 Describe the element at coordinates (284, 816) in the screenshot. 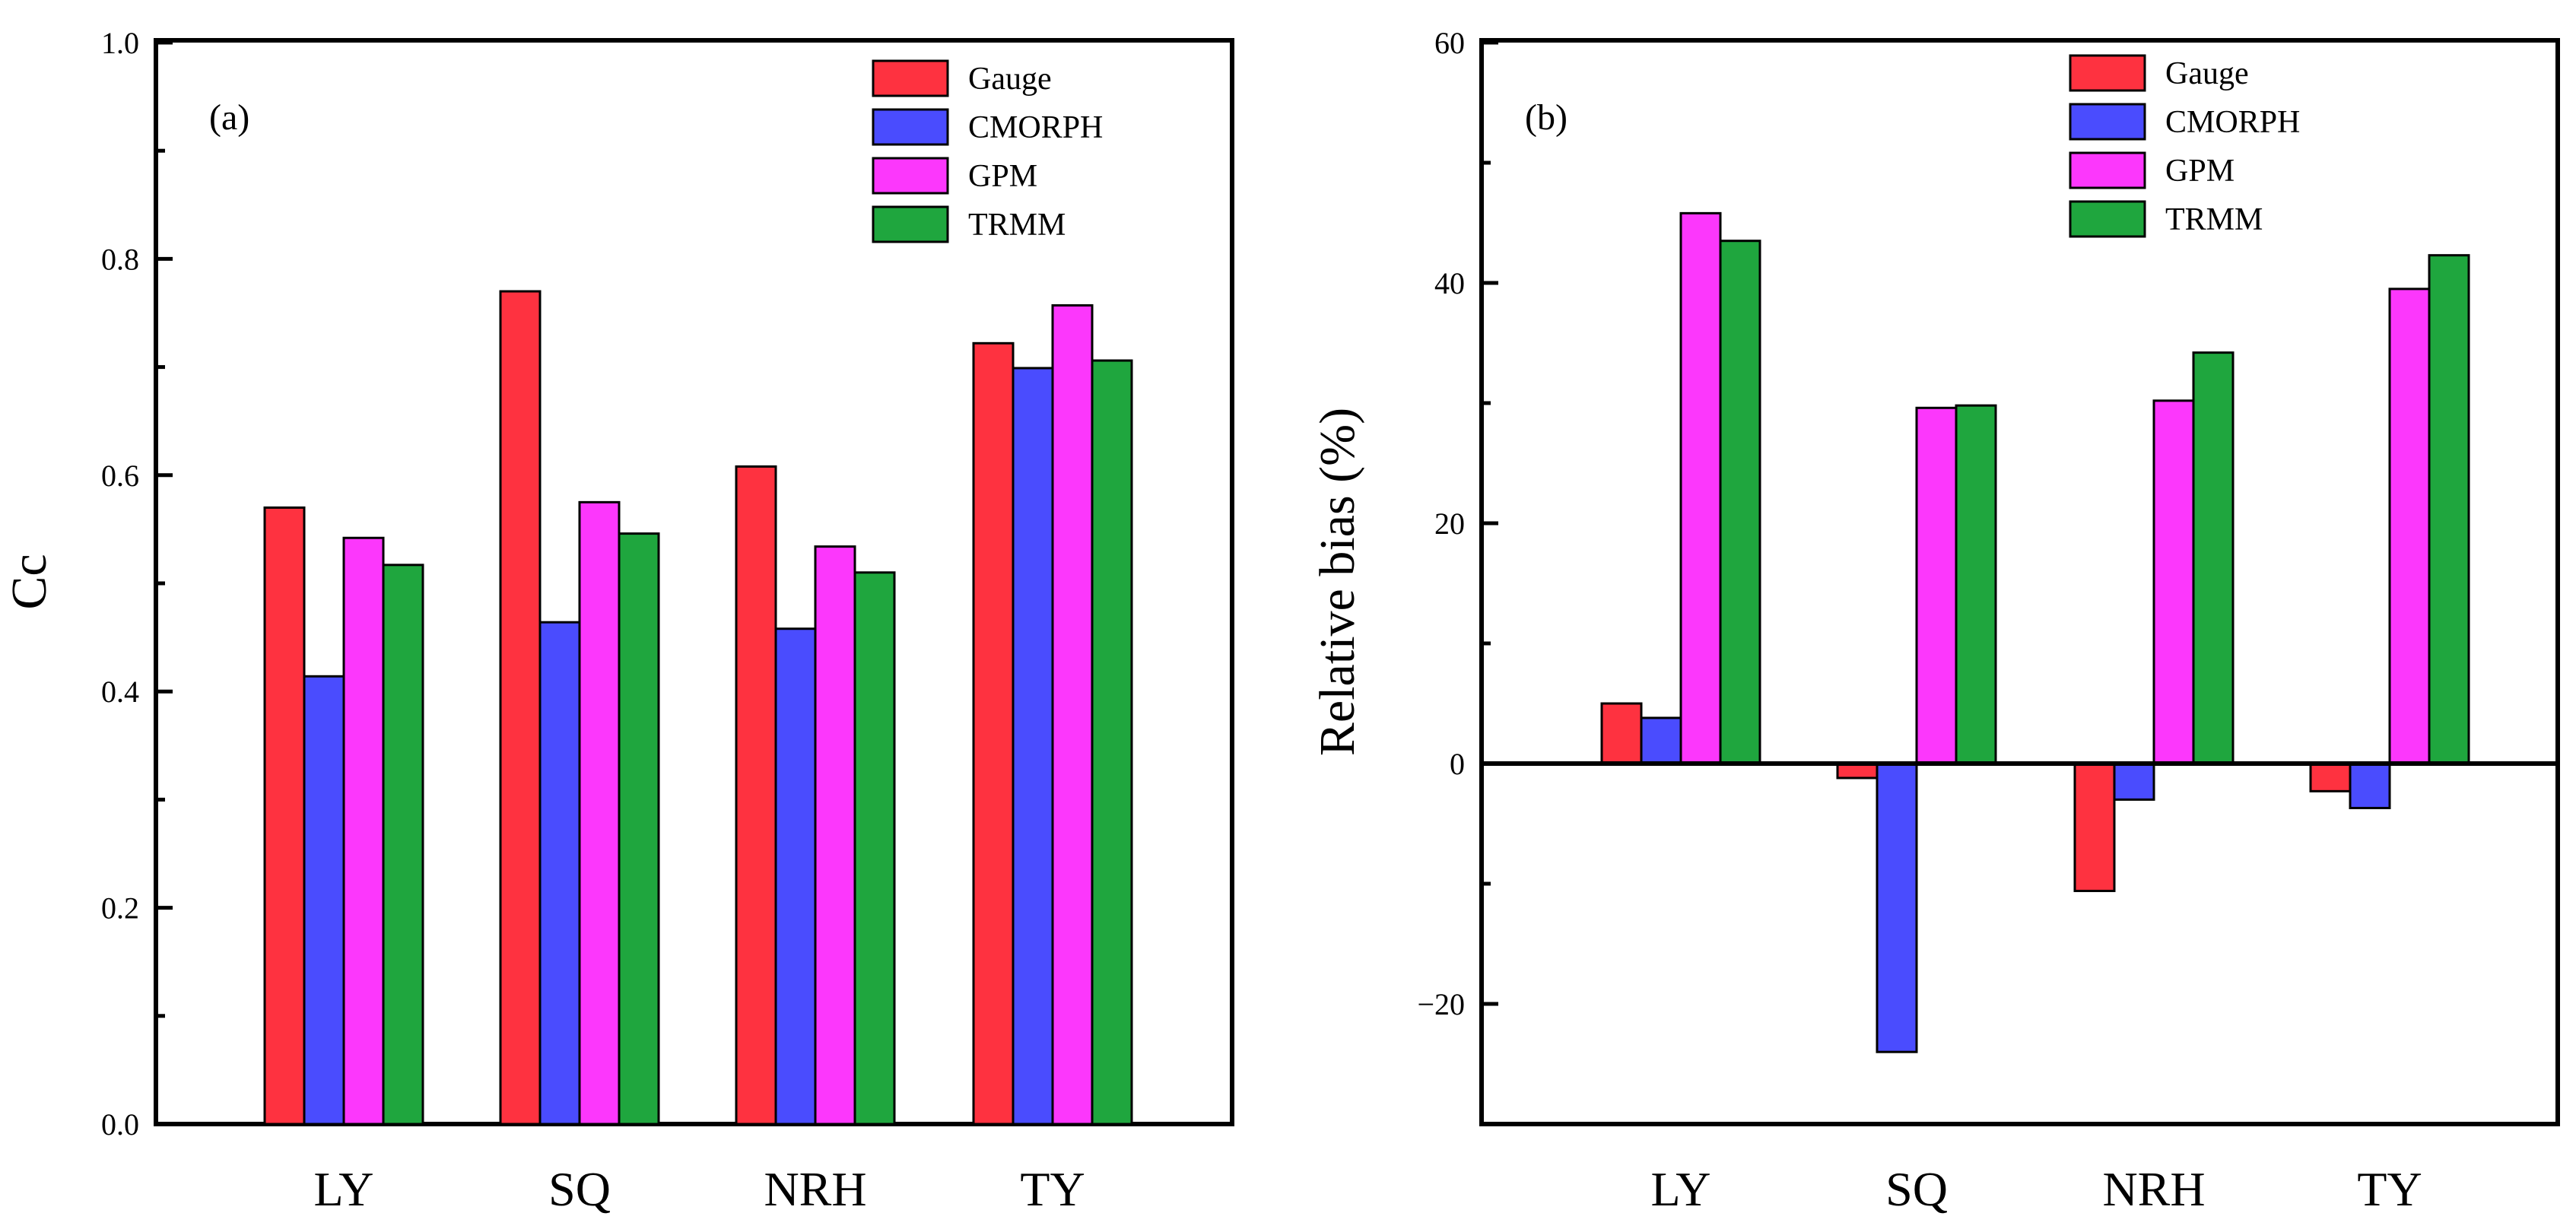

I see `a-bar-ly-gauge` at that location.